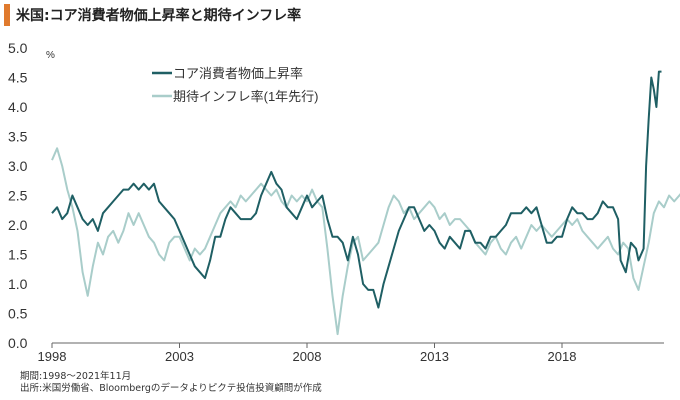  What do you see at coordinates (18, 107) in the screenshot?
I see `y-tick-label: 4.0` at bounding box center [18, 107].